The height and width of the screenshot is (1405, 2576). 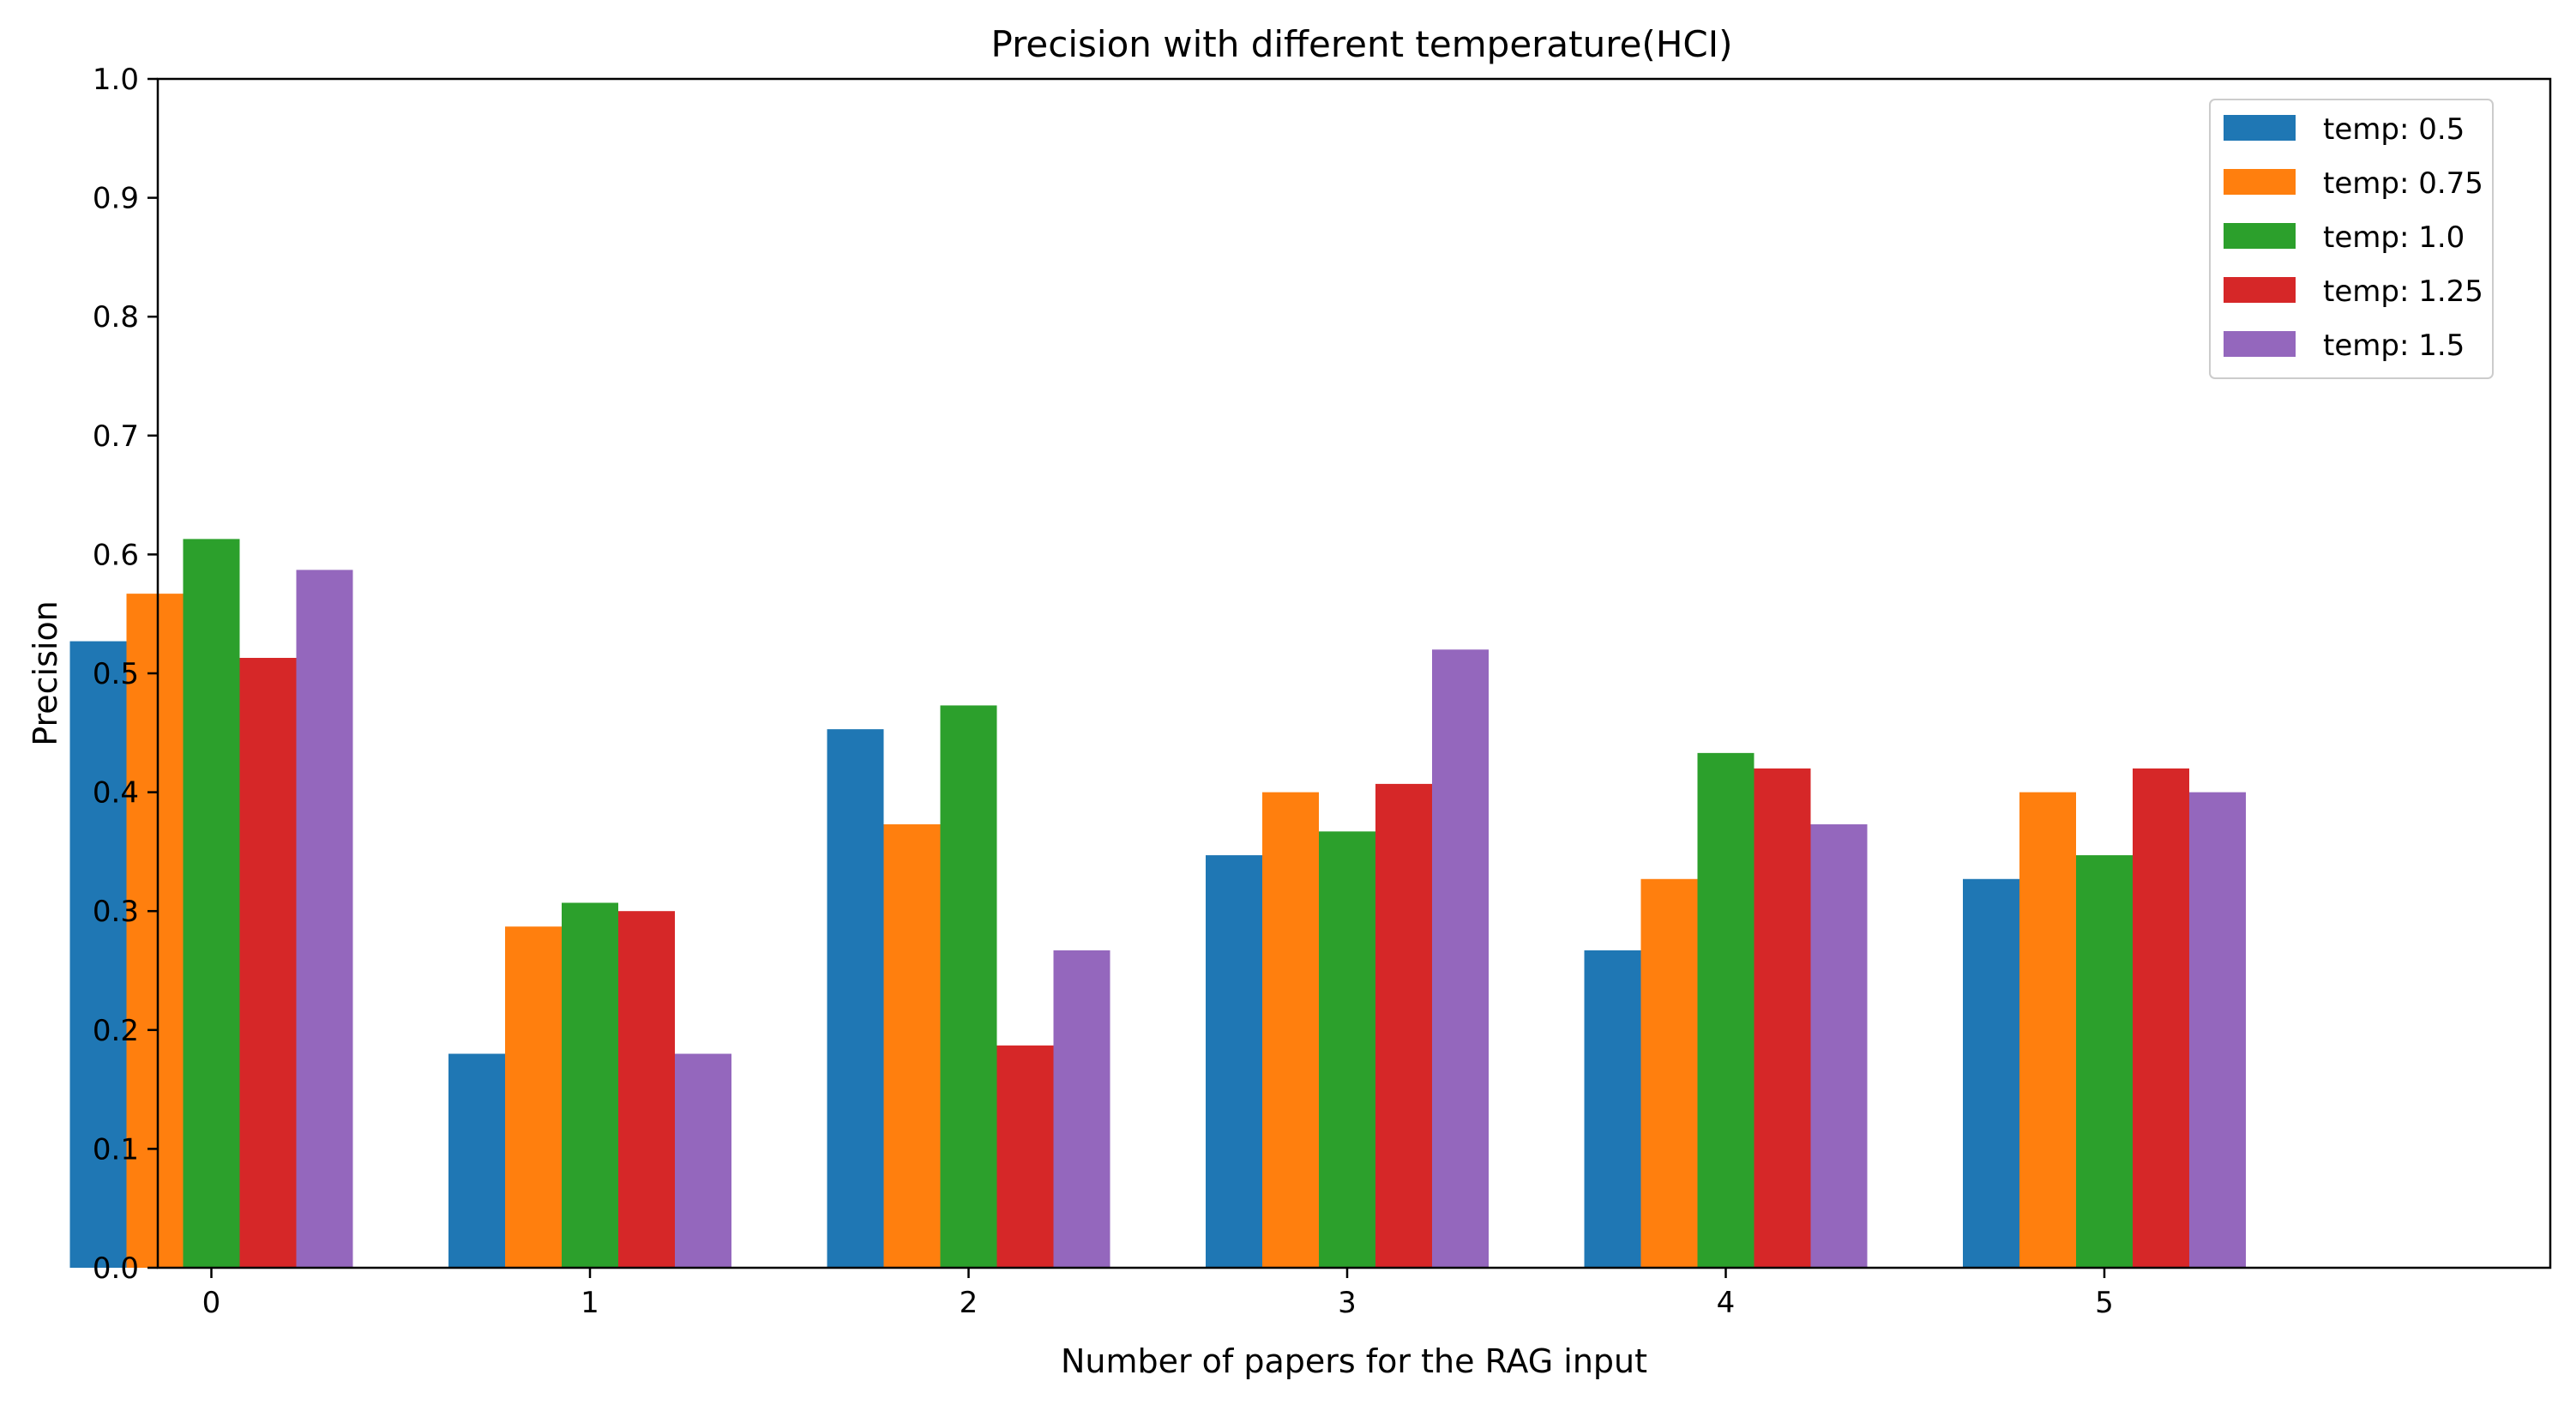 What do you see at coordinates (1347, 1303) in the screenshot?
I see `x-tick-label: 3` at bounding box center [1347, 1303].